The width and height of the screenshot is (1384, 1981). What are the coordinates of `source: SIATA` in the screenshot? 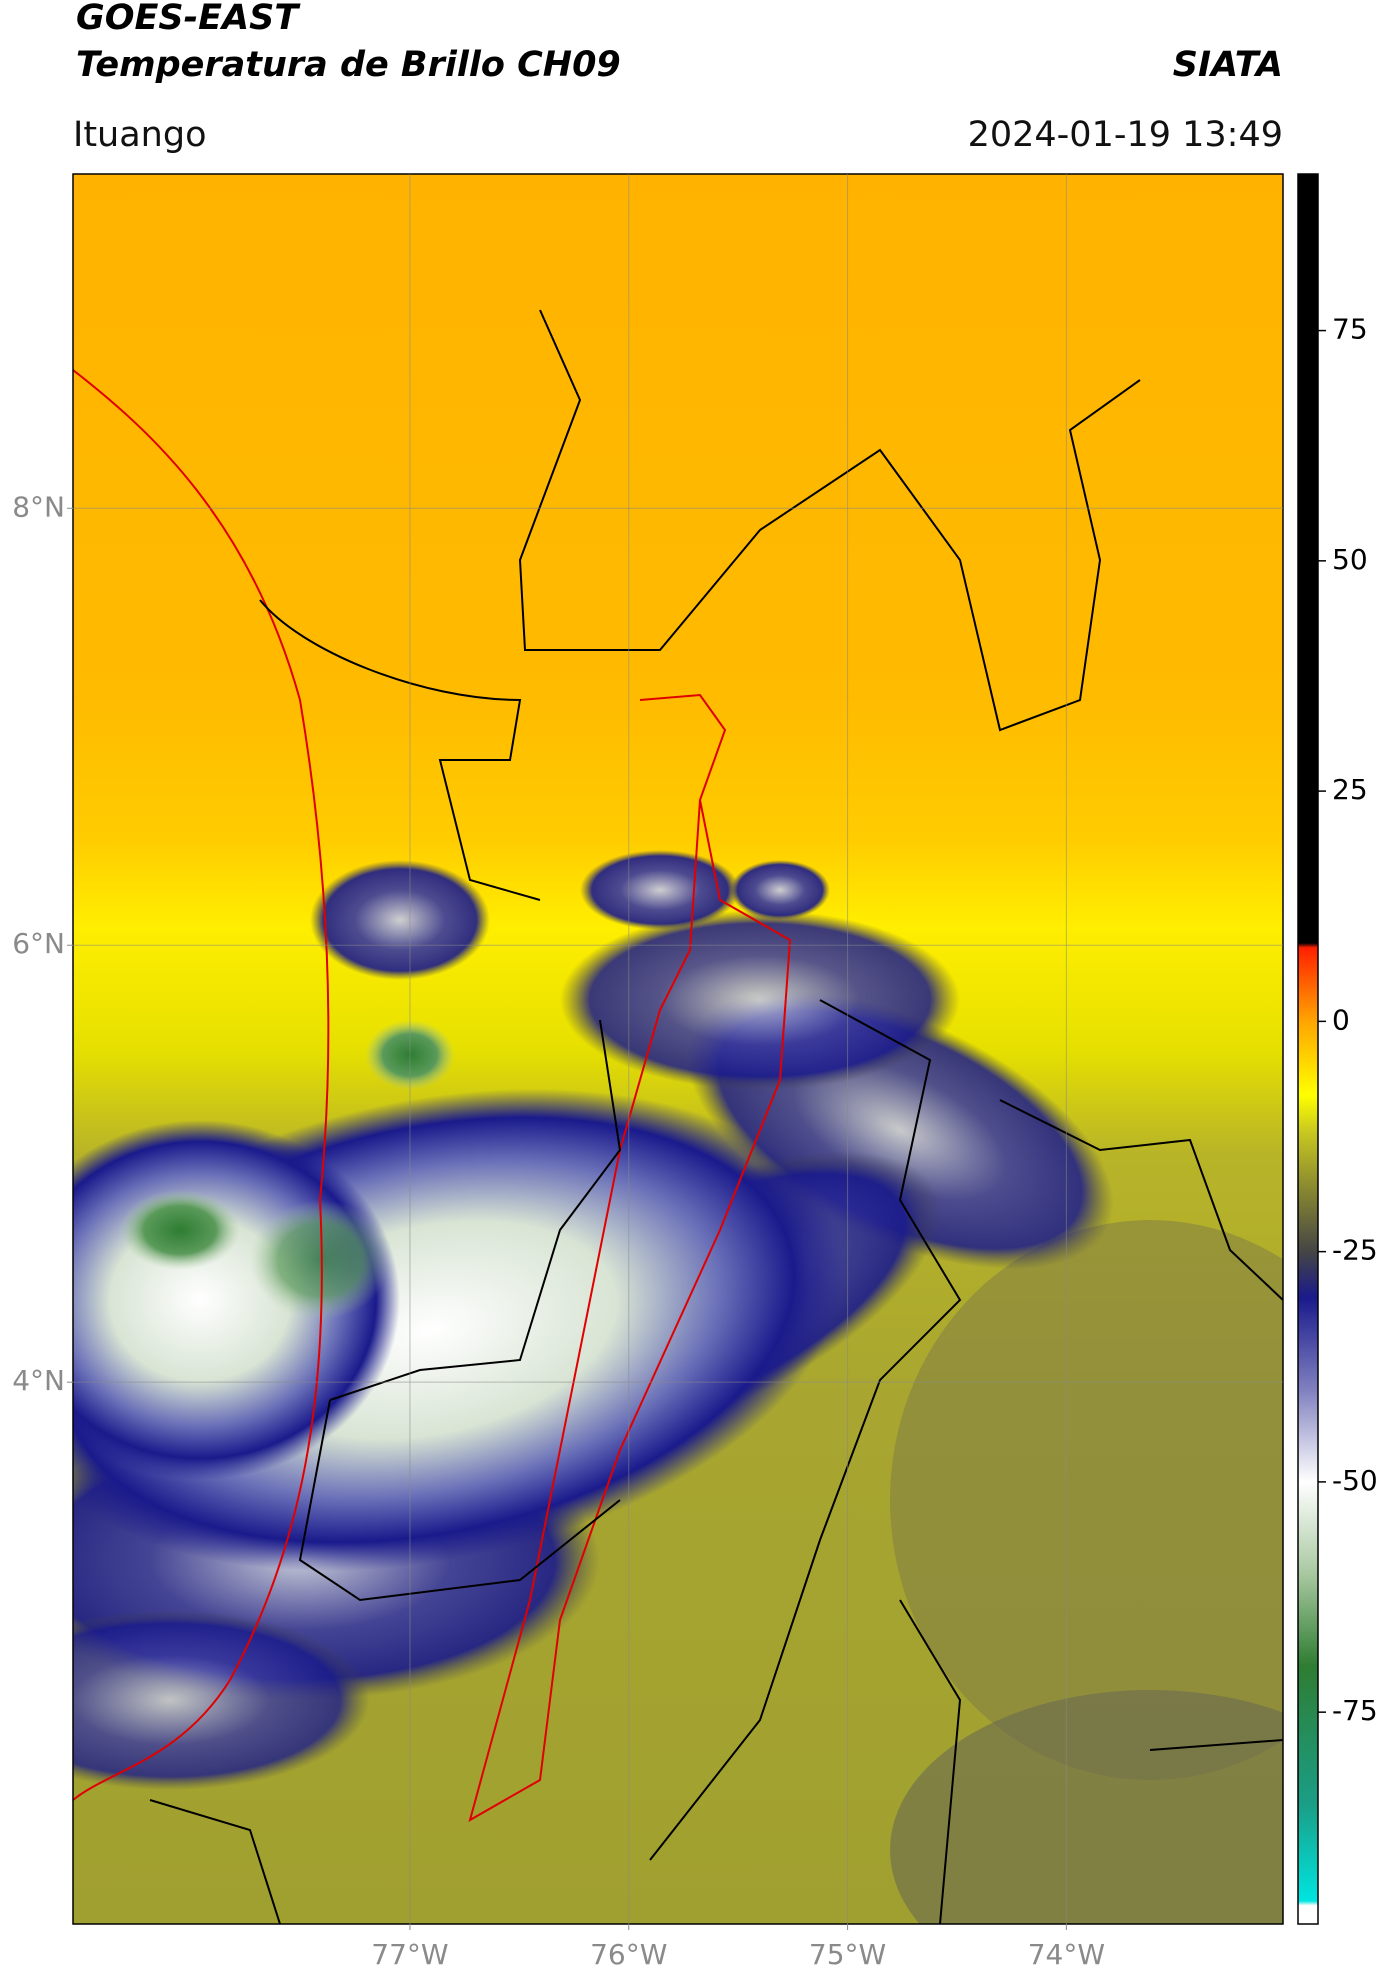 It's located at (1228, 65).